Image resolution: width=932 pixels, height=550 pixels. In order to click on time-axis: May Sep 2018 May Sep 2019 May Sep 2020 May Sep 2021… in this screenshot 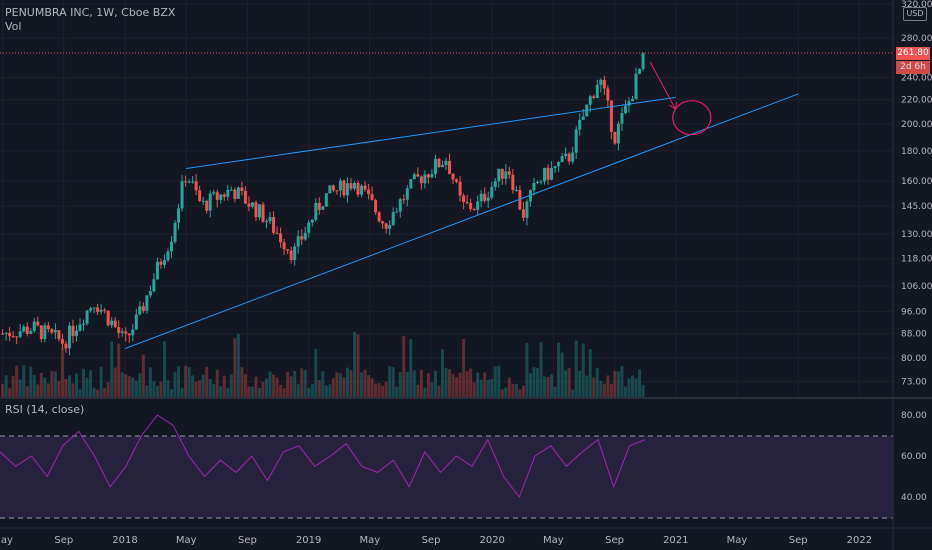, I will do `click(436, 540)`.